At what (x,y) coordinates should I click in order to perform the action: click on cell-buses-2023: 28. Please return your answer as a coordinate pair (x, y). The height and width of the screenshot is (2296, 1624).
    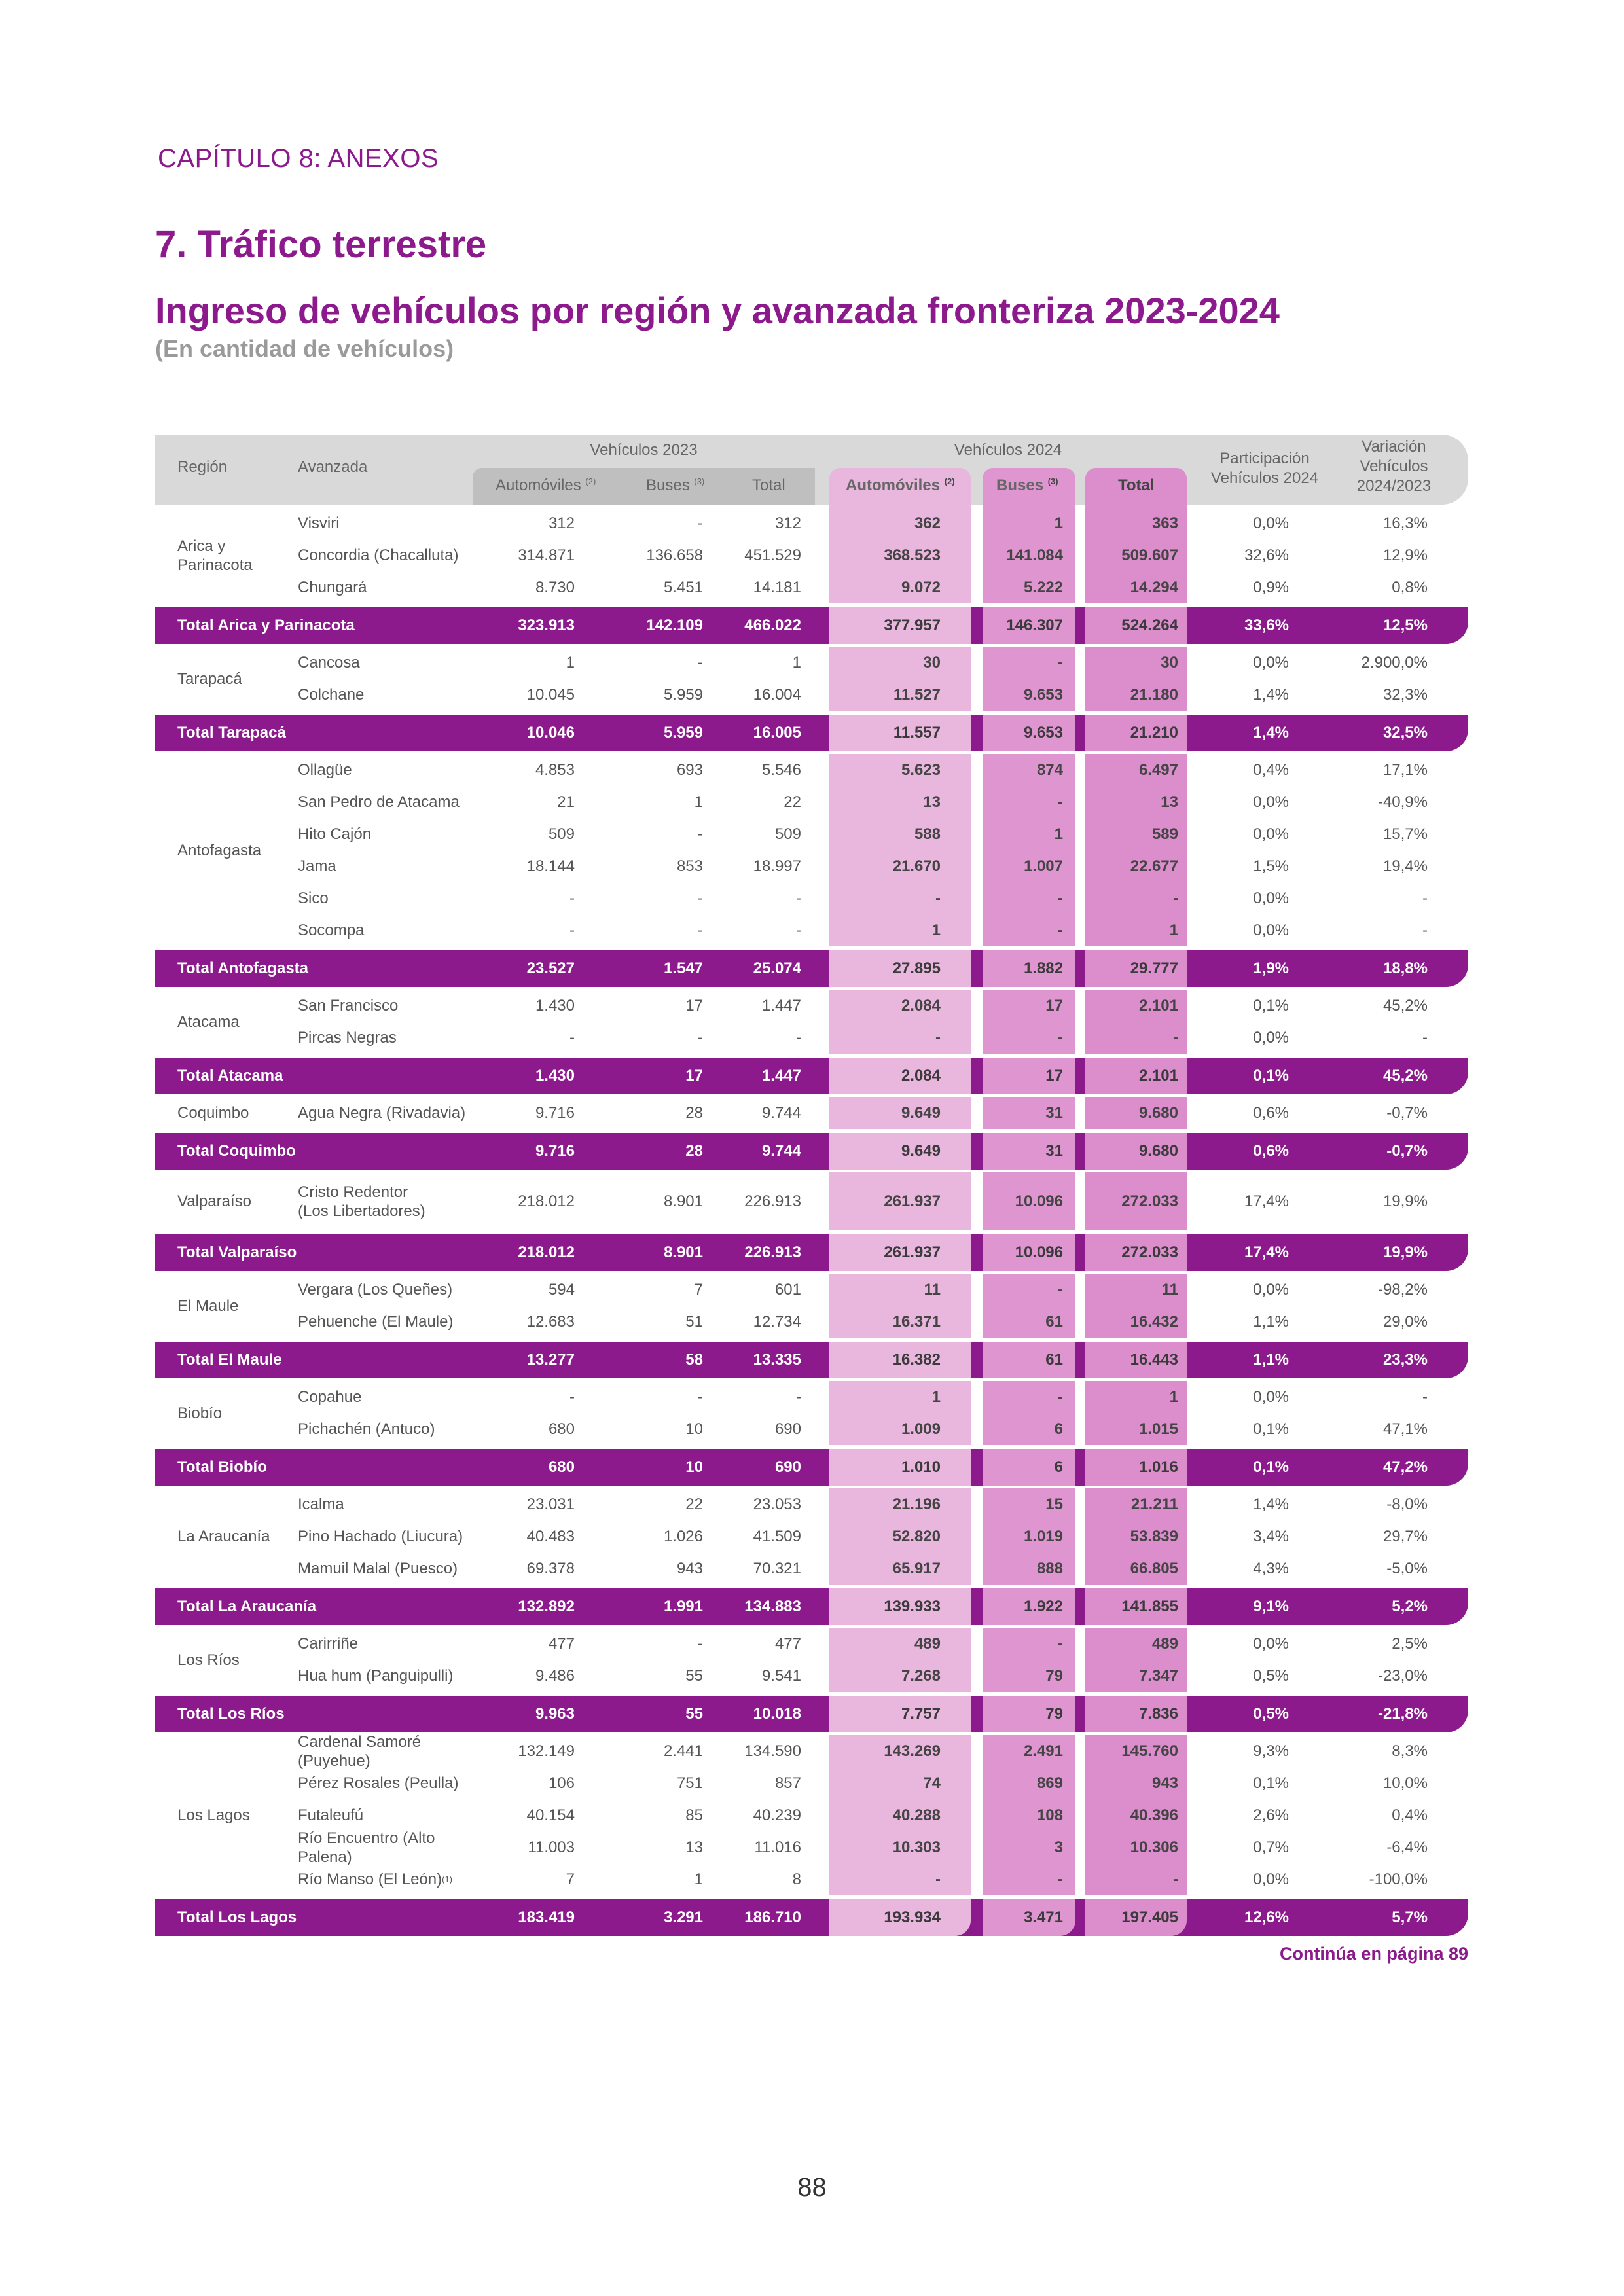
    Looking at the image, I should click on (694, 1112).